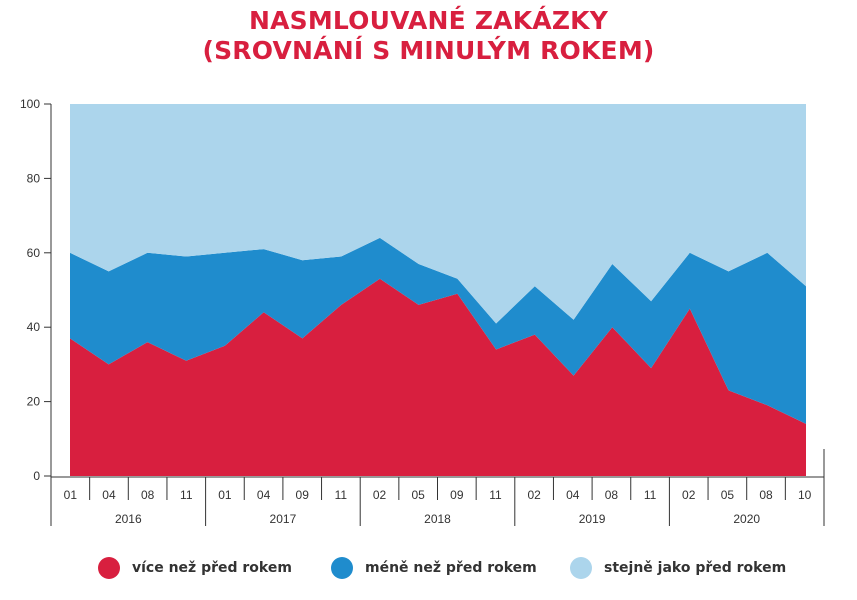 Image resolution: width=857 pixels, height=600 pixels. What do you see at coordinates (34, 178) in the screenshot?
I see `y-tick-label: 80` at bounding box center [34, 178].